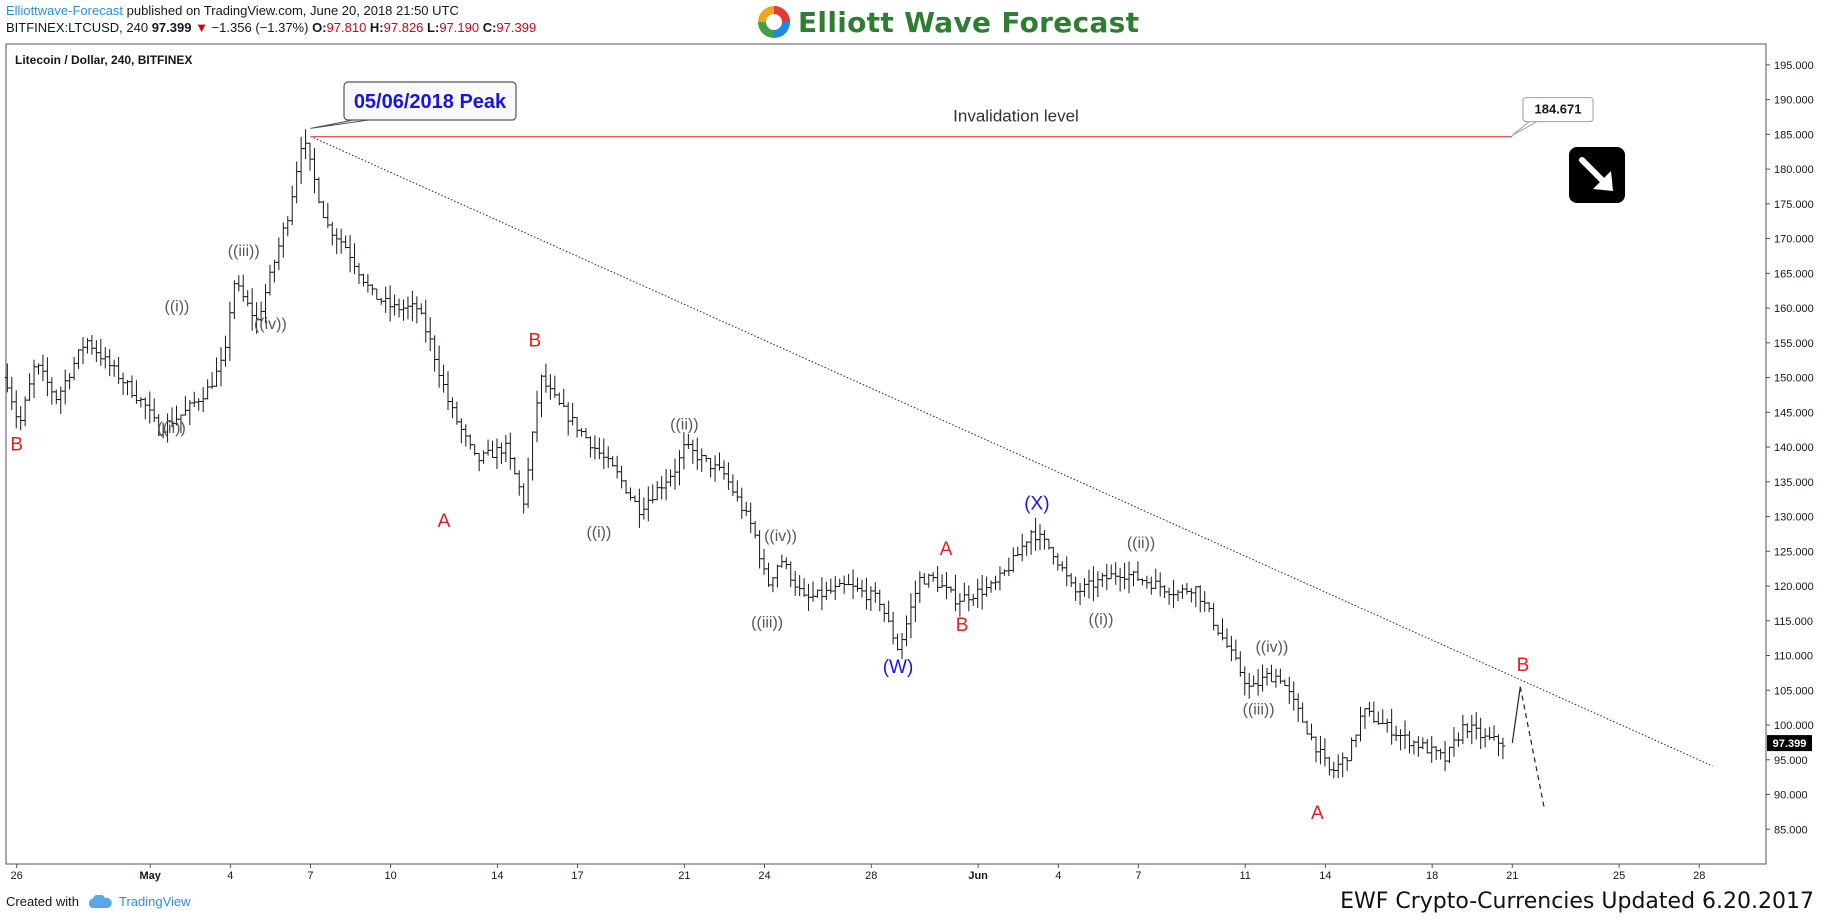 The width and height of the screenshot is (1828, 921). Describe the element at coordinates (1793, 622) in the screenshot. I see `y-tick-label: 115.000` at that location.